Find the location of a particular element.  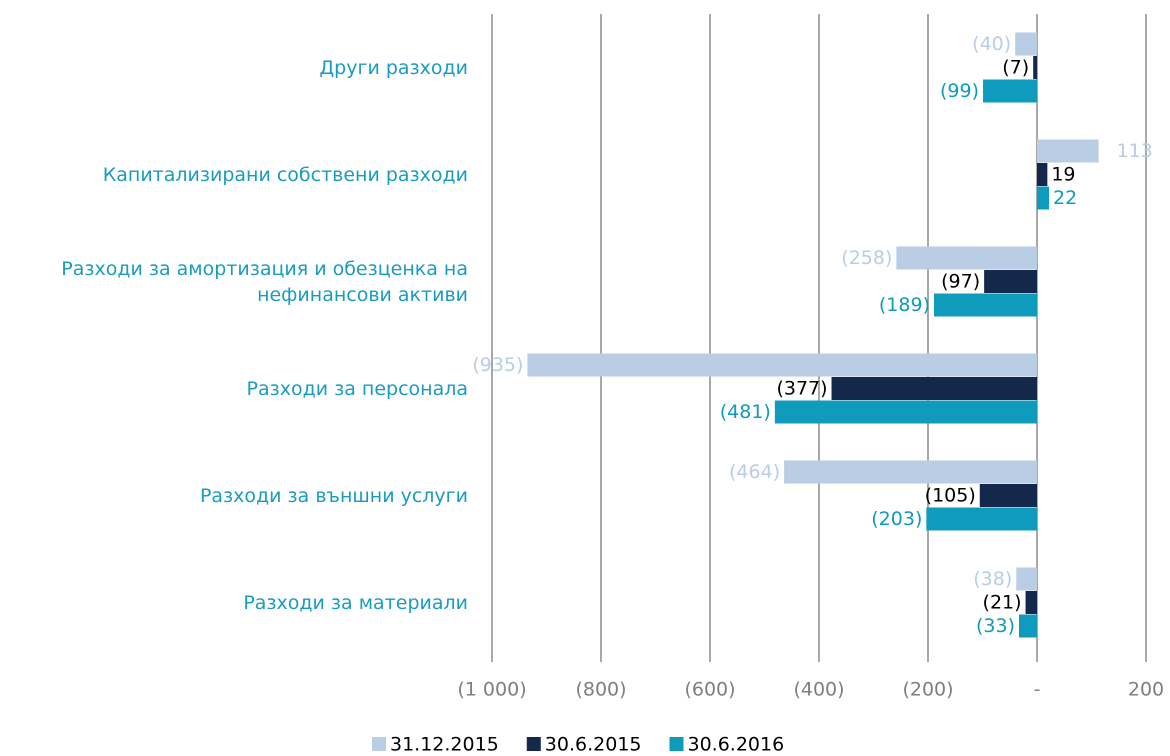

data-label: (40) is located at coordinates (991, 44).